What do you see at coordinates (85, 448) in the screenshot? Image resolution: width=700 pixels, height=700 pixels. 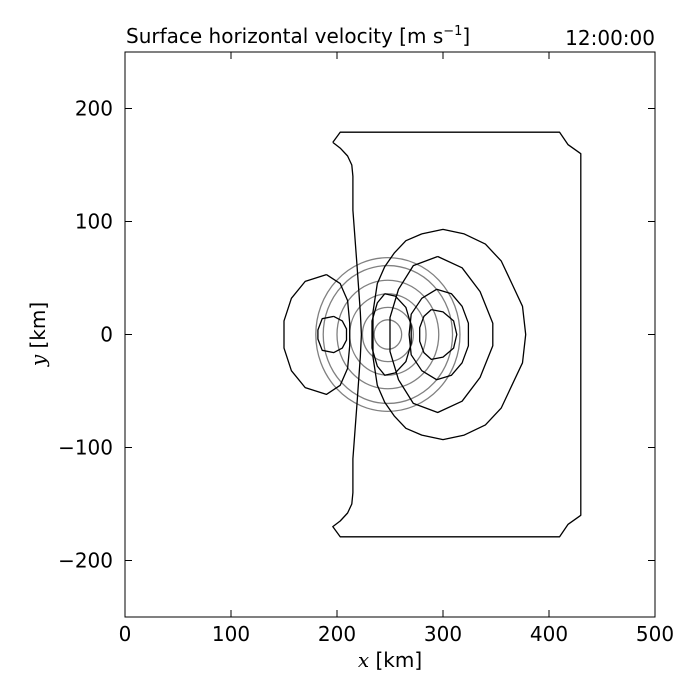 I see `y-tick-label: −100` at bounding box center [85, 448].